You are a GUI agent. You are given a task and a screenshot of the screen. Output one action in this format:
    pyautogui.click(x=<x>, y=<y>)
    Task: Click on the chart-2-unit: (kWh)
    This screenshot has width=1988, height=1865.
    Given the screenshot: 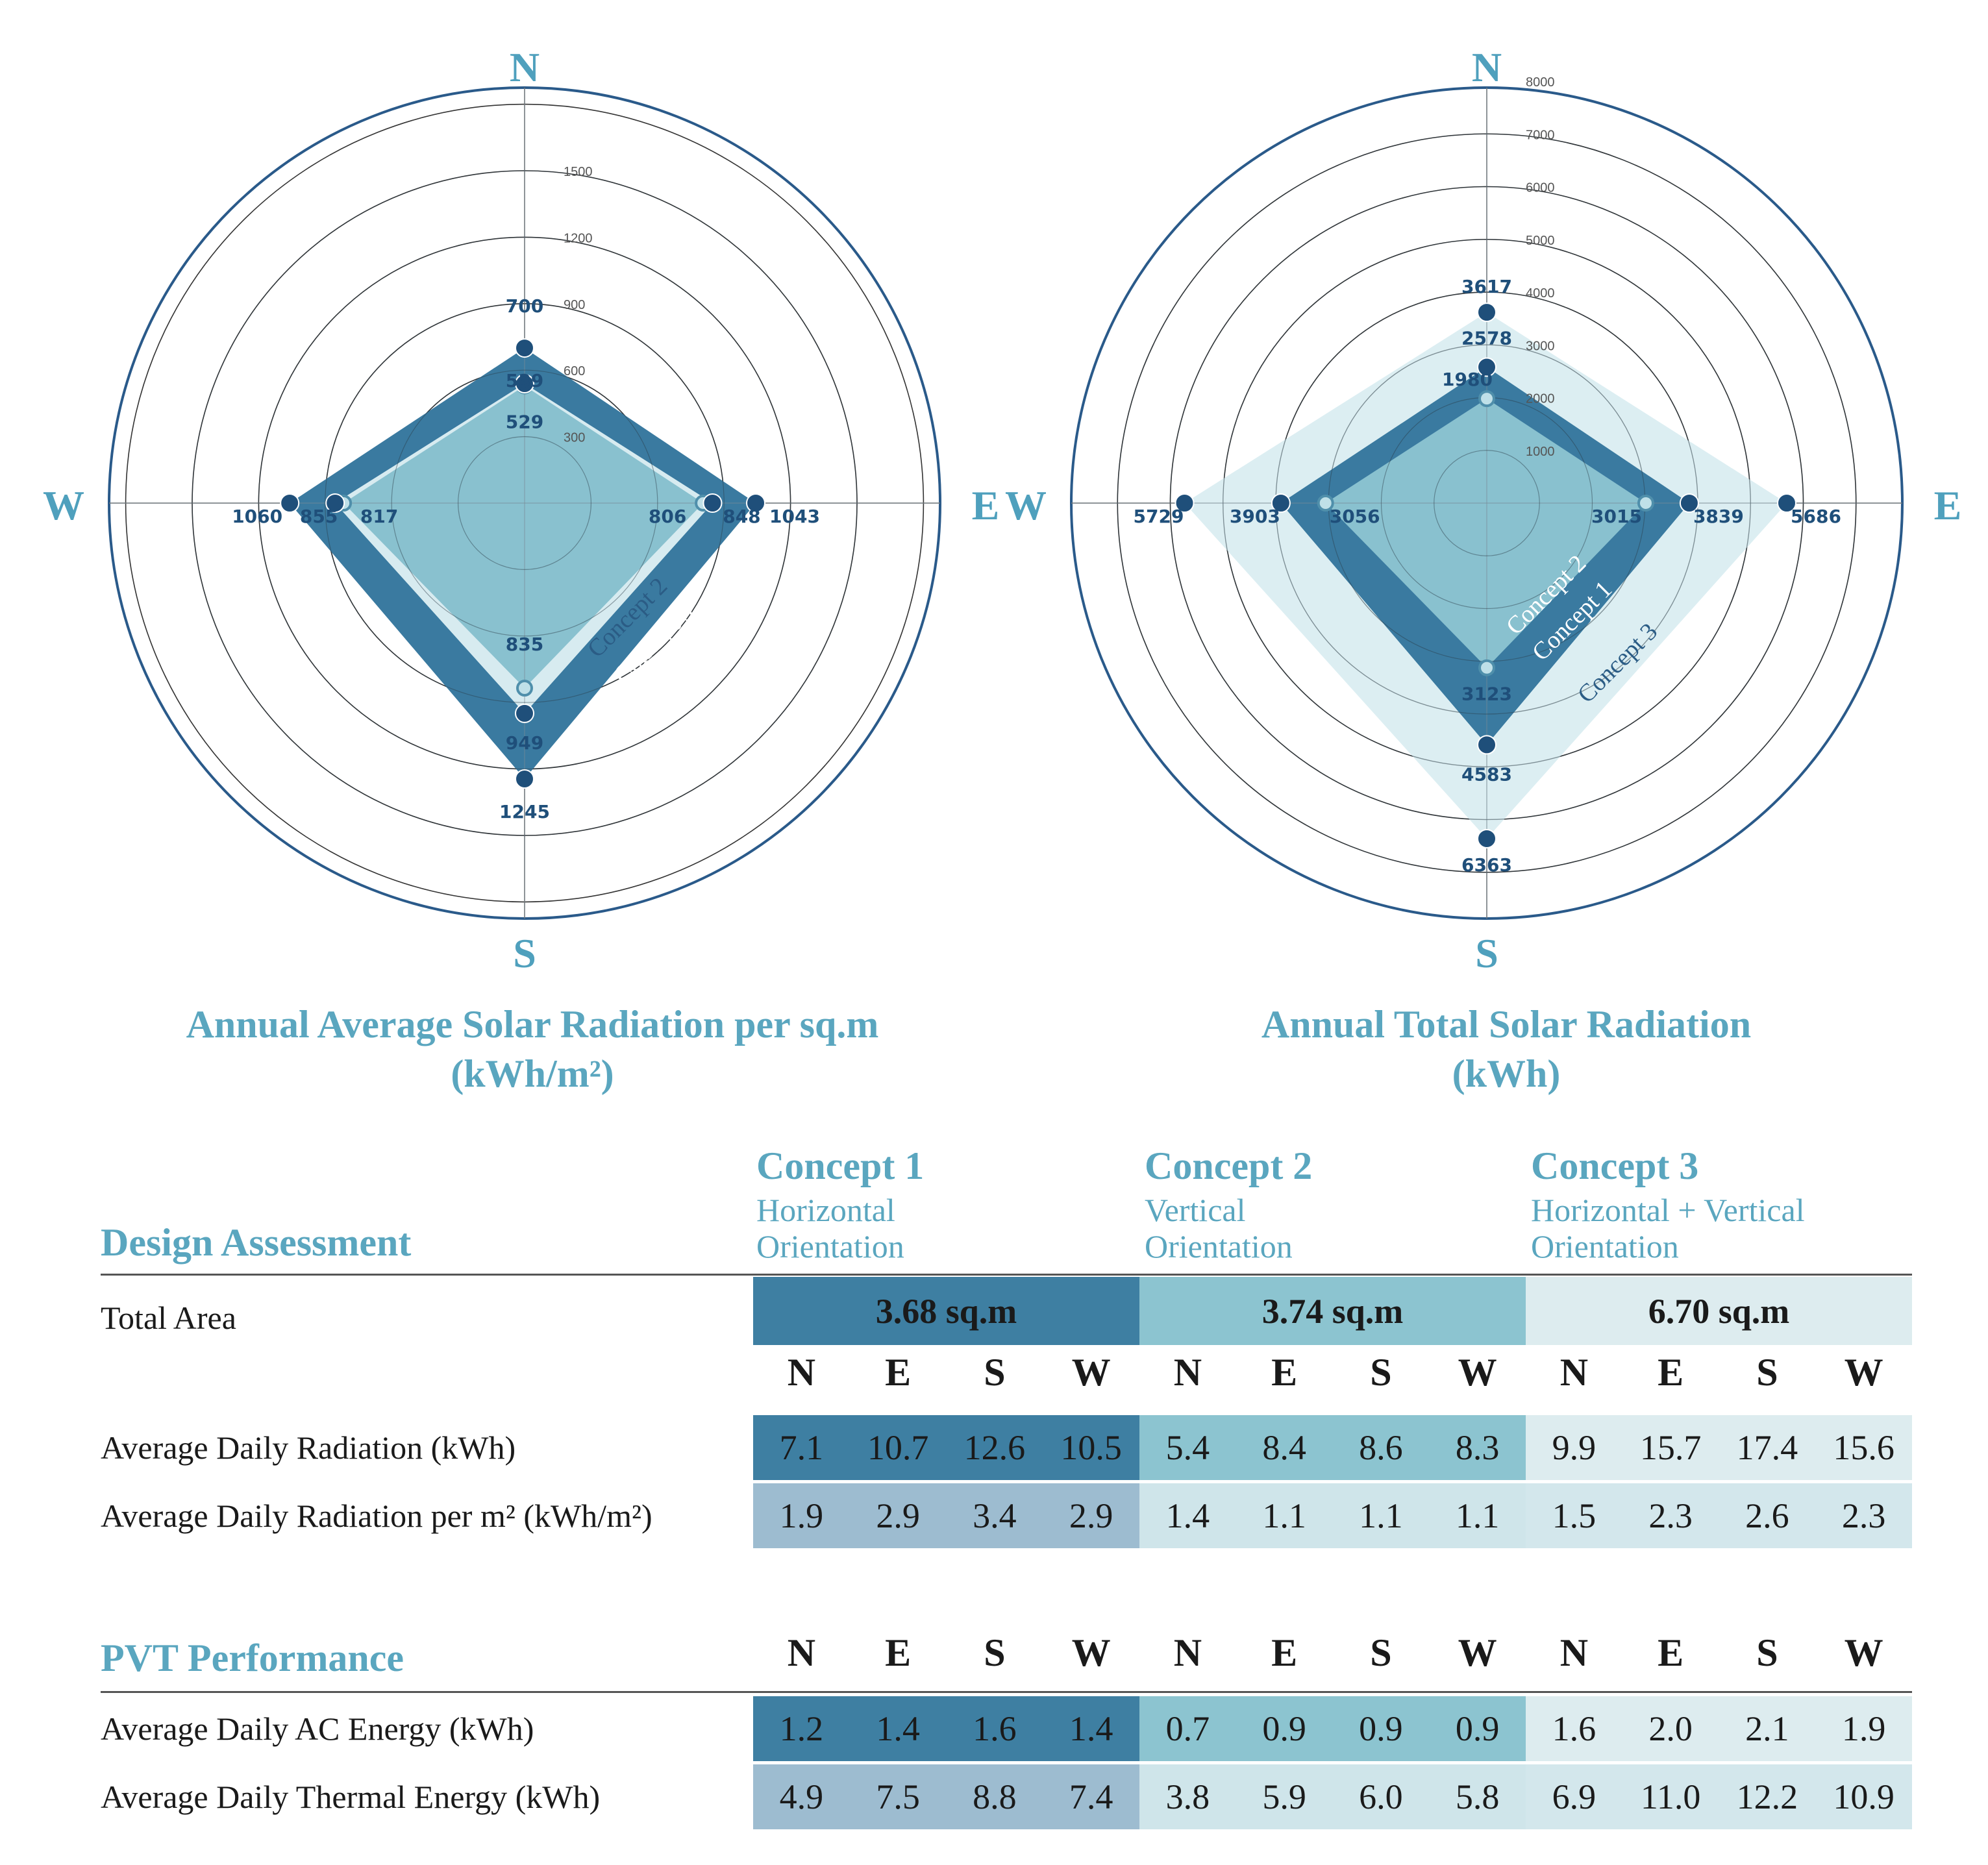 What is the action you would take?
    pyautogui.click(x=1507, y=1073)
    